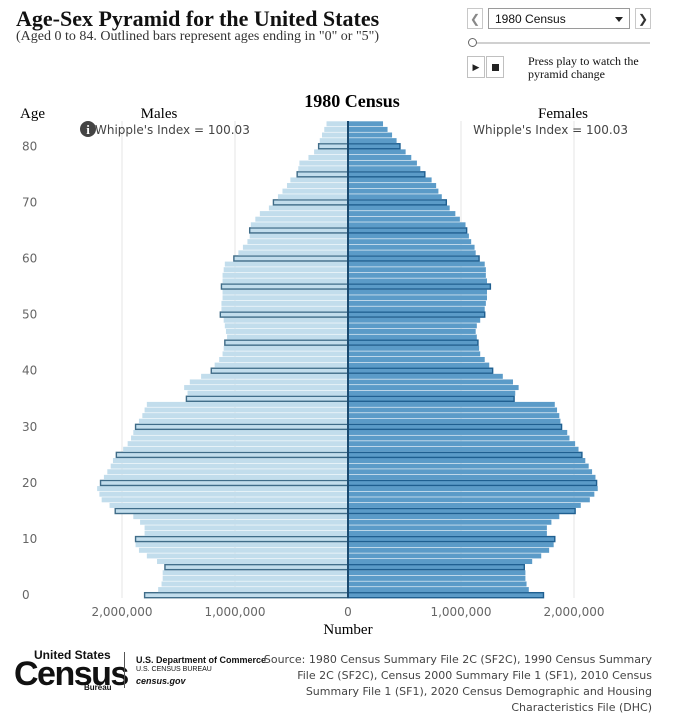 The image size is (690, 716). I want to click on play-button: ▶, so click(476, 67).